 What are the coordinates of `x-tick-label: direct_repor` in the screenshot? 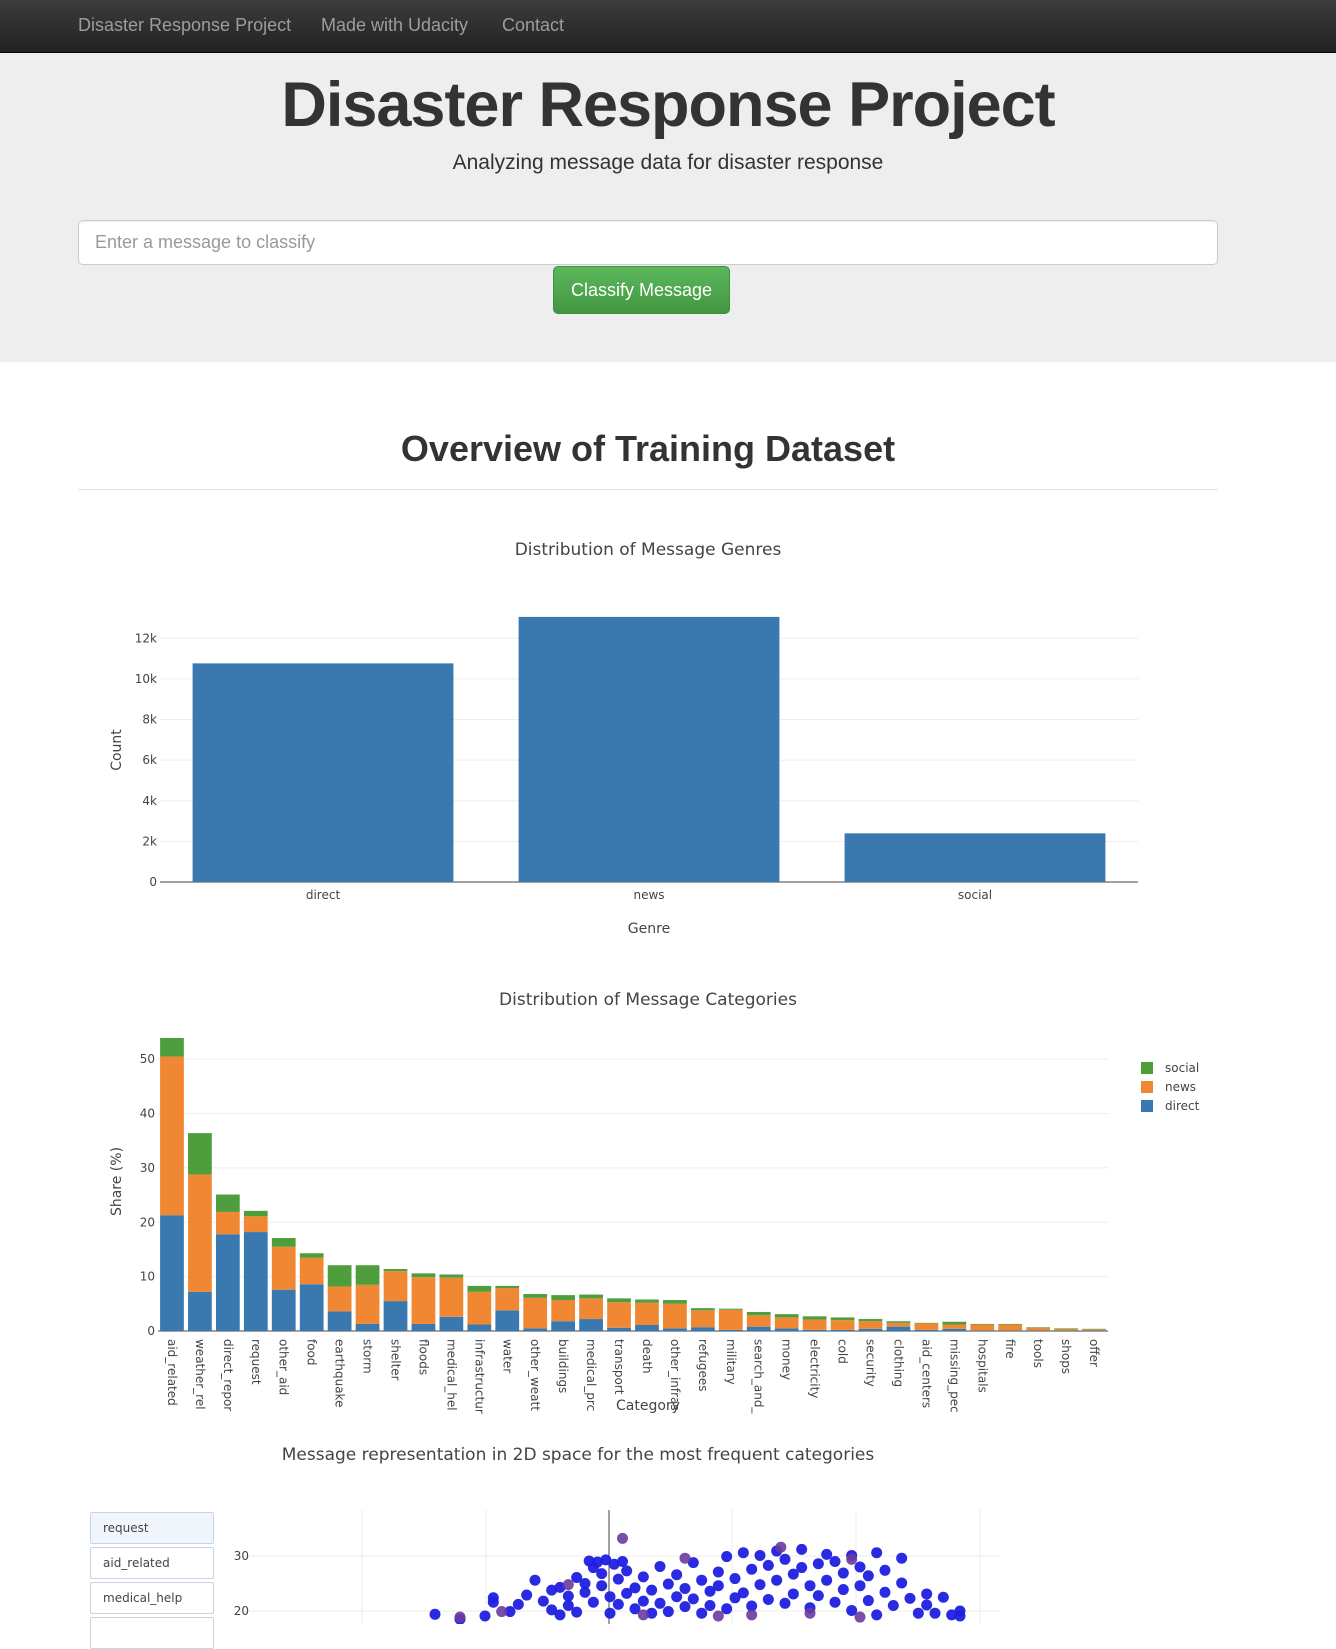 It's located at (228, 1375).